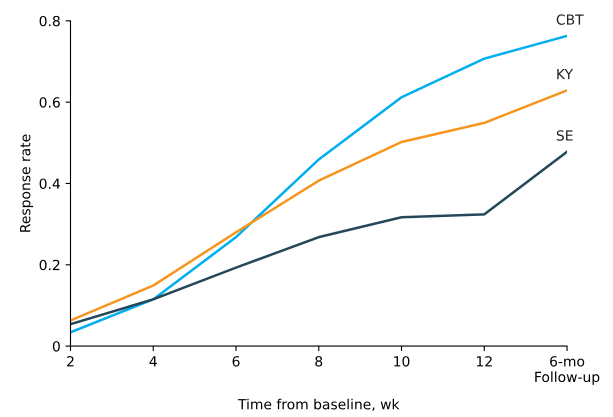 The width and height of the screenshot is (613, 417). What do you see at coordinates (318, 361) in the screenshot?
I see `x-tick-label: 8` at bounding box center [318, 361].